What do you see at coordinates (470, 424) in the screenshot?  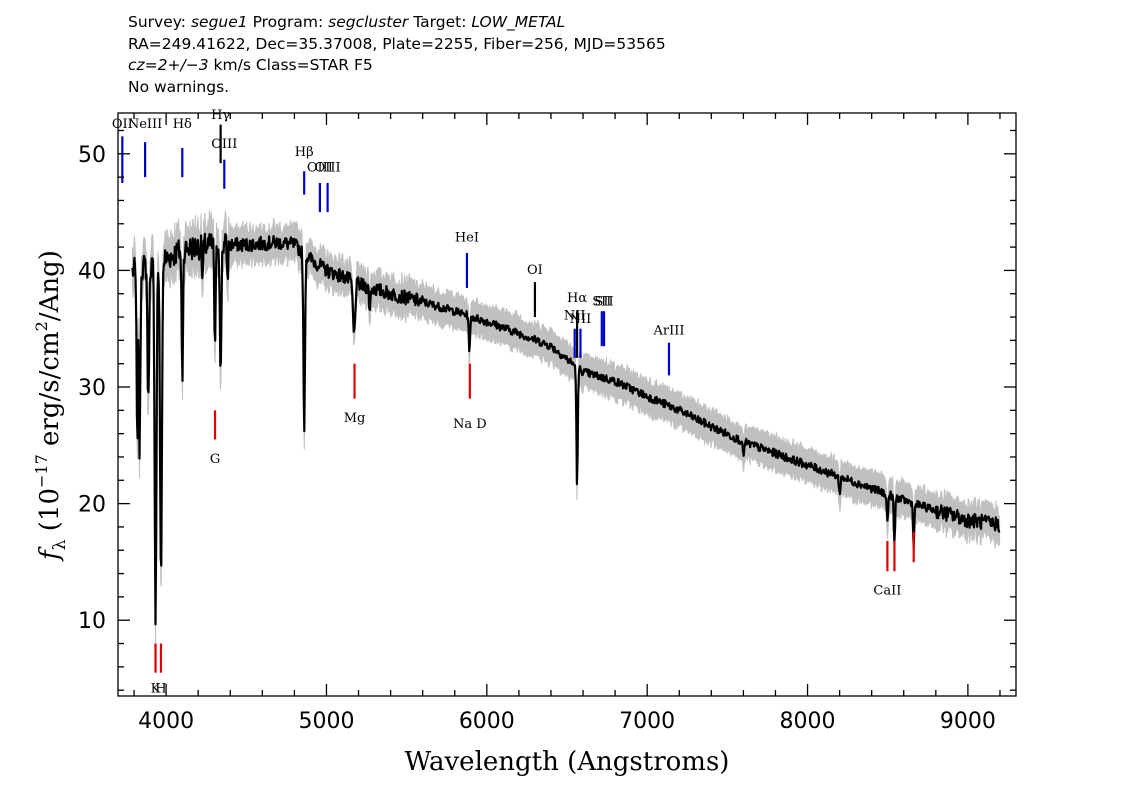 I see `absorption-line-label: Na D` at bounding box center [470, 424].